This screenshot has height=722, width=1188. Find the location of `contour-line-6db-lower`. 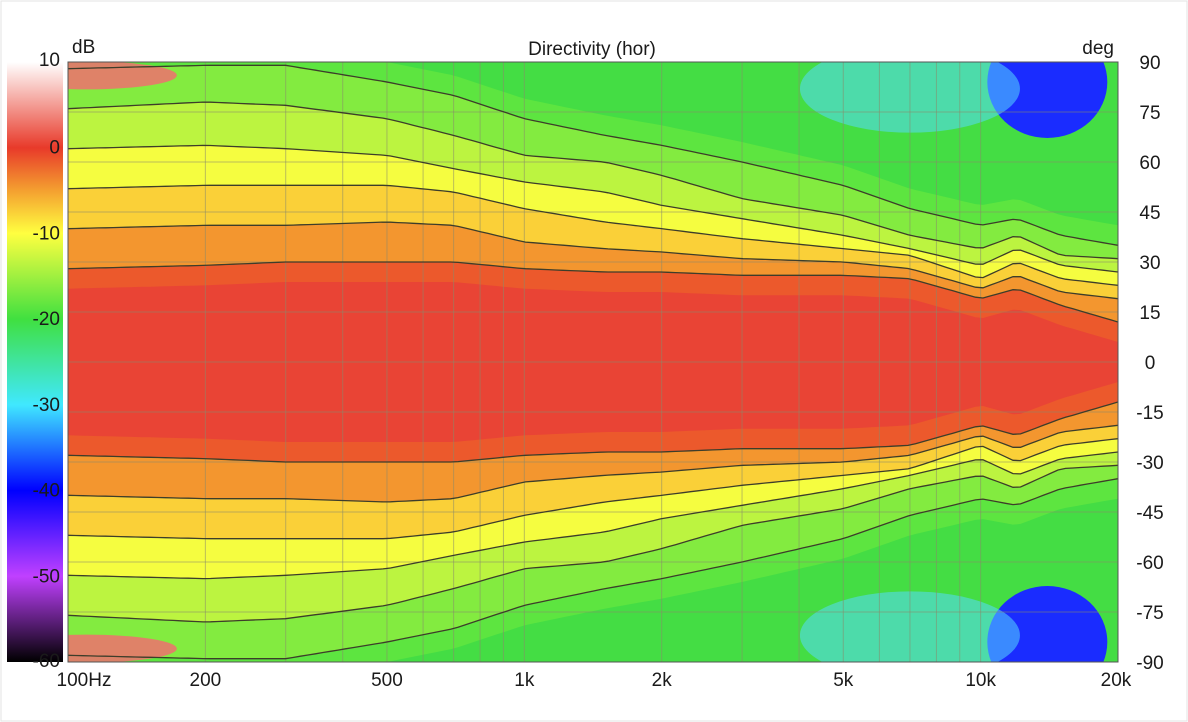

contour-line-6db-lower is located at coordinates (593, 463).